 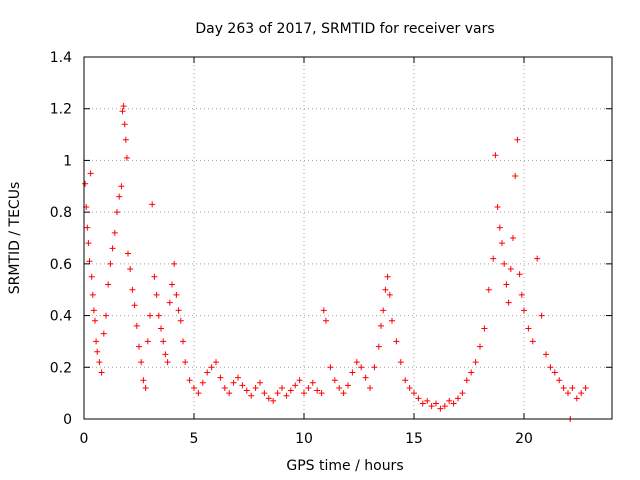 I want to click on x-tick-label: 15, so click(x=414, y=439).